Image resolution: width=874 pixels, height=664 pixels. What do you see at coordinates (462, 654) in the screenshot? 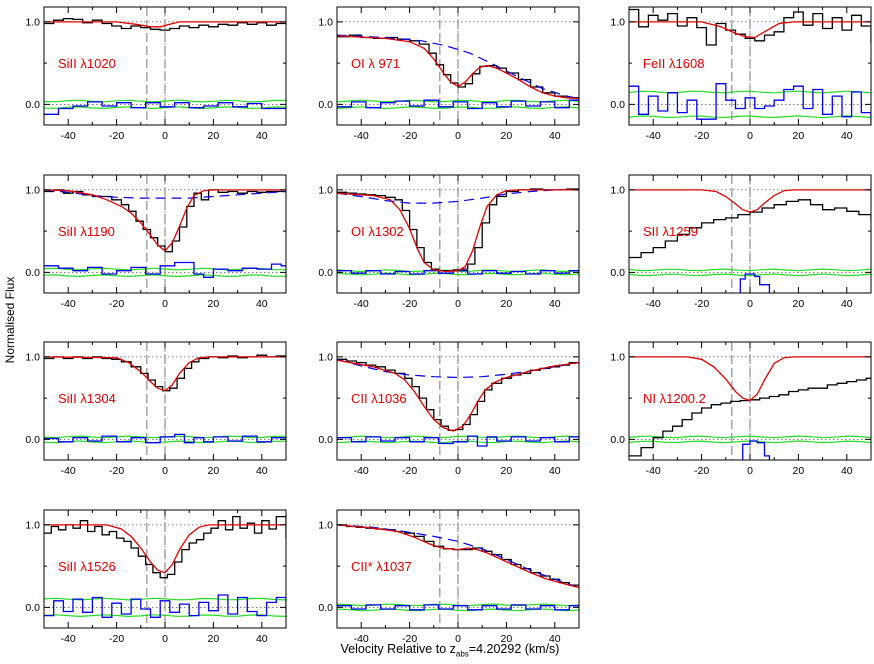
I see `x-axis-label-sub: abs` at bounding box center [462, 654].